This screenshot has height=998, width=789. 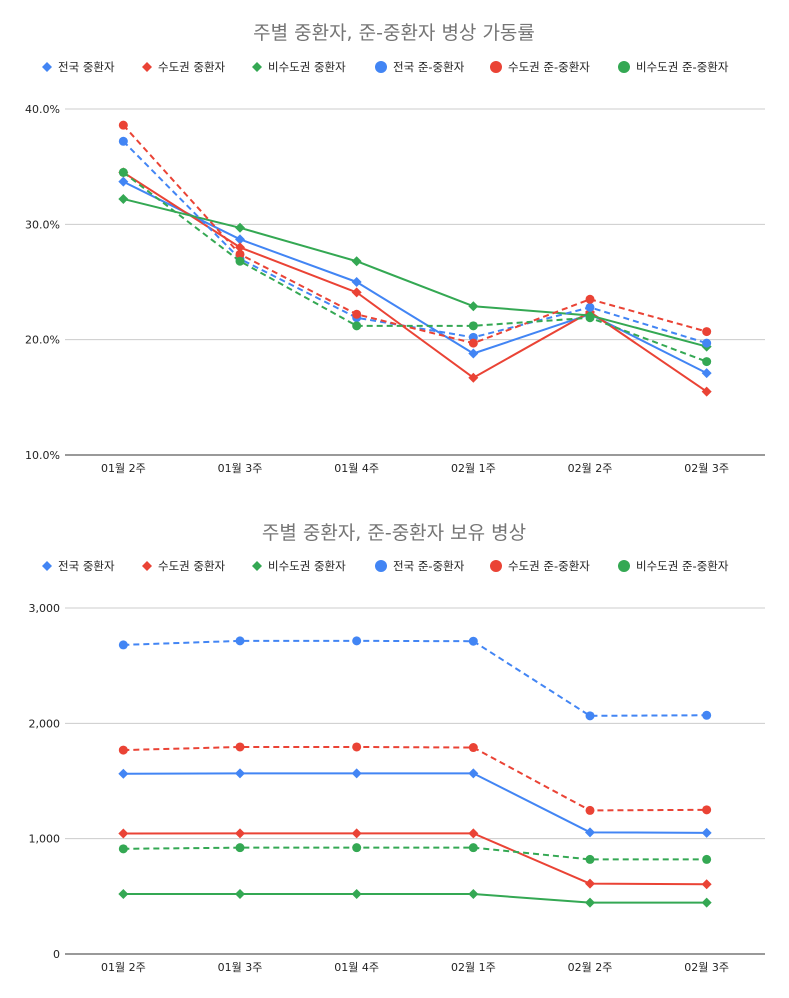 I want to click on series-전국-중환자, so click(x=415, y=803).